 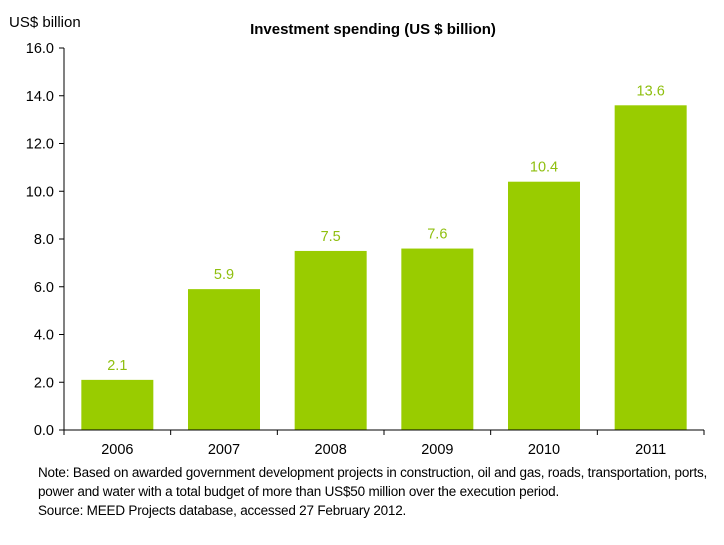 I want to click on x-tick-label: 2008, so click(x=331, y=450).